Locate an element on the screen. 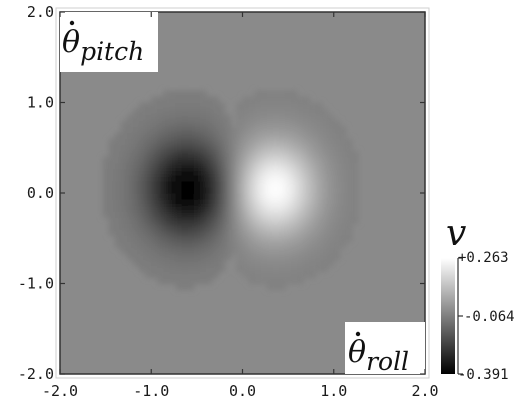 The image size is (524, 408). colorbar-tick-label-min: -0.391 is located at coordinates (483, 375).